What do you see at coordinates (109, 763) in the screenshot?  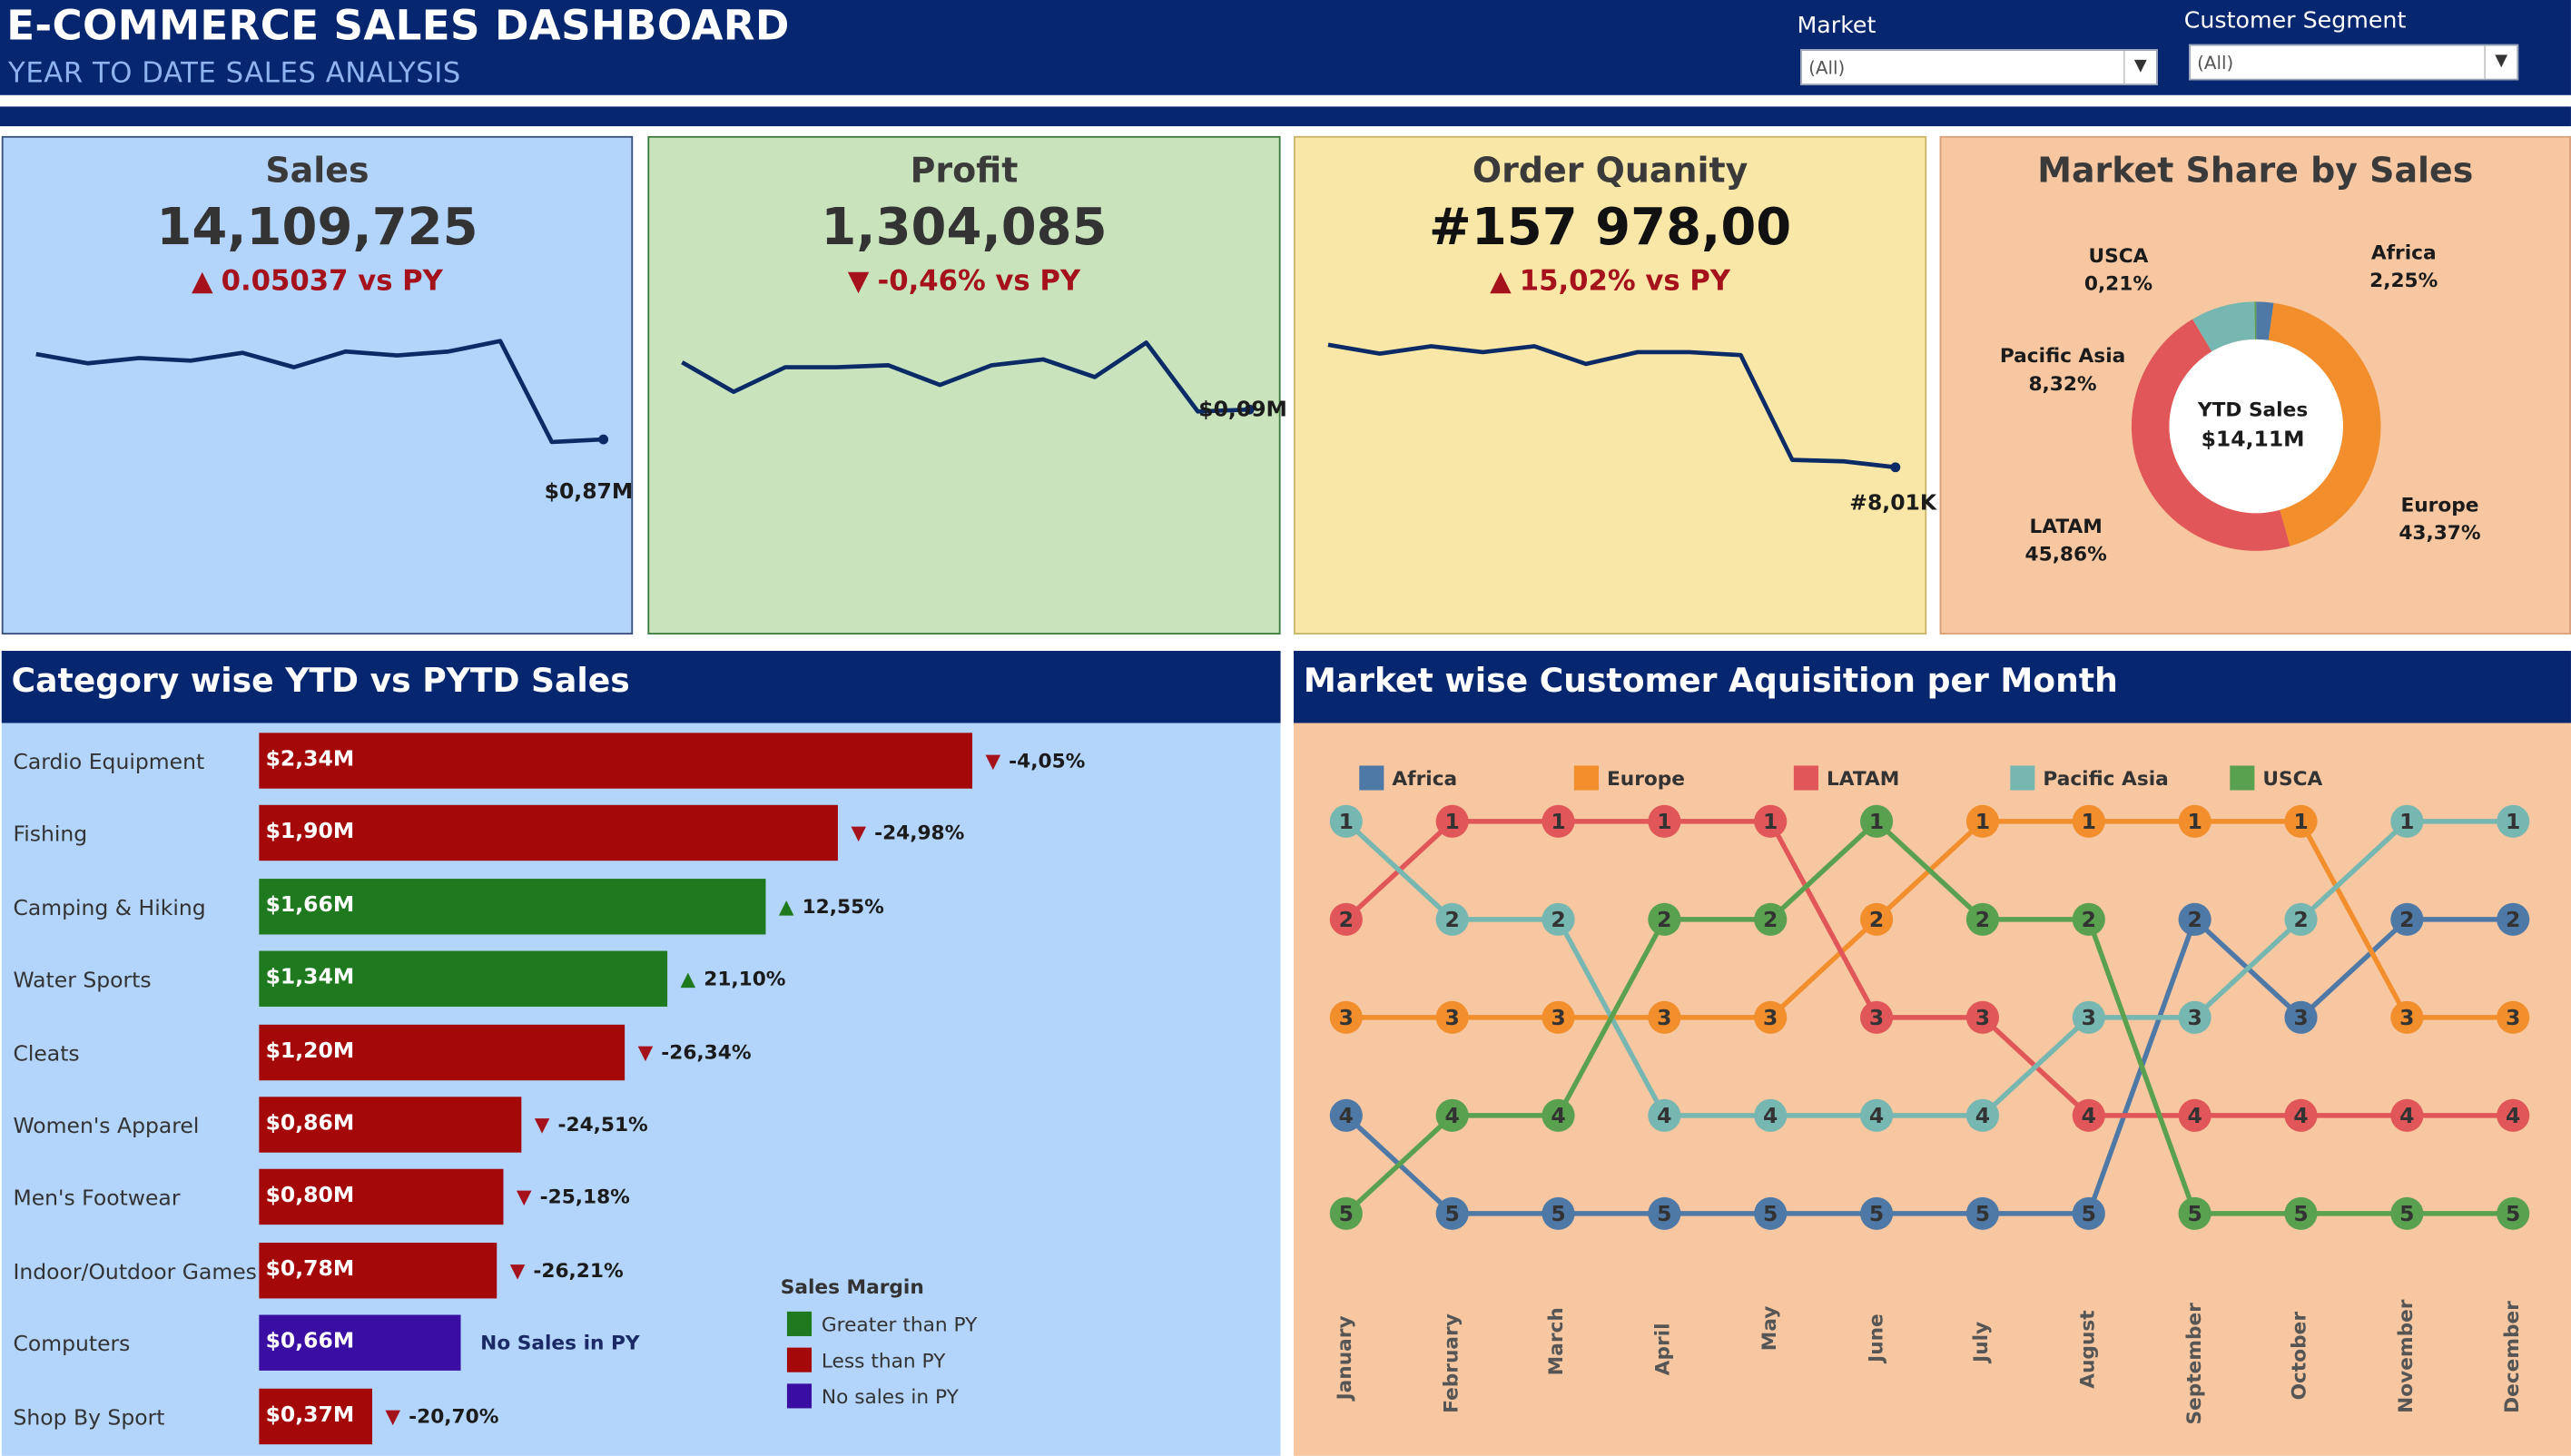 I see `category-label: Cardio Equipment` at bounding box center [109, 763].